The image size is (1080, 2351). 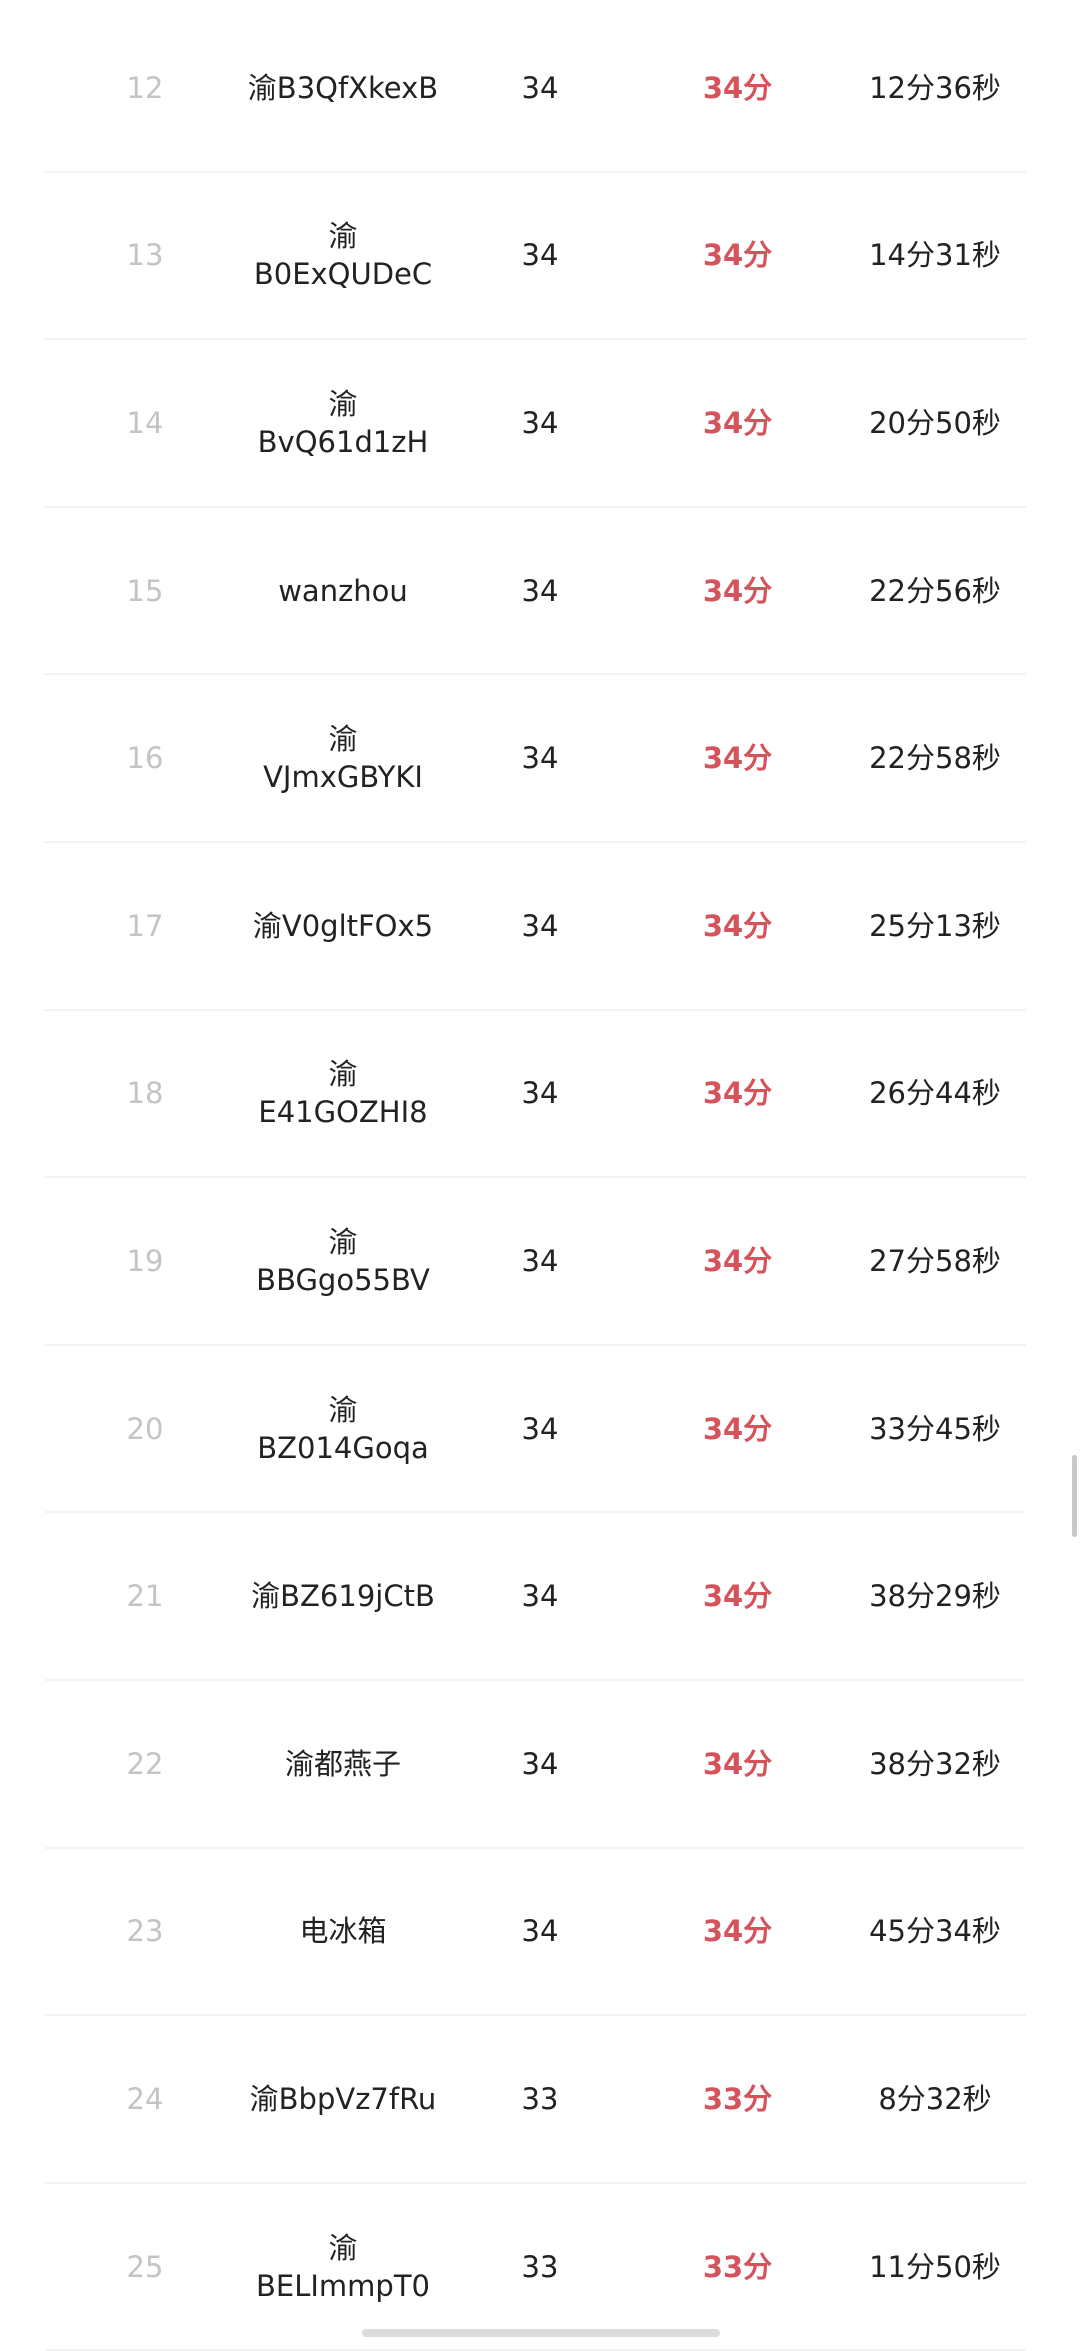 I want to click on table-row: 24 渝BbpVz7fRu 33 33分 8分32秒, so click(x=535, y=2100).